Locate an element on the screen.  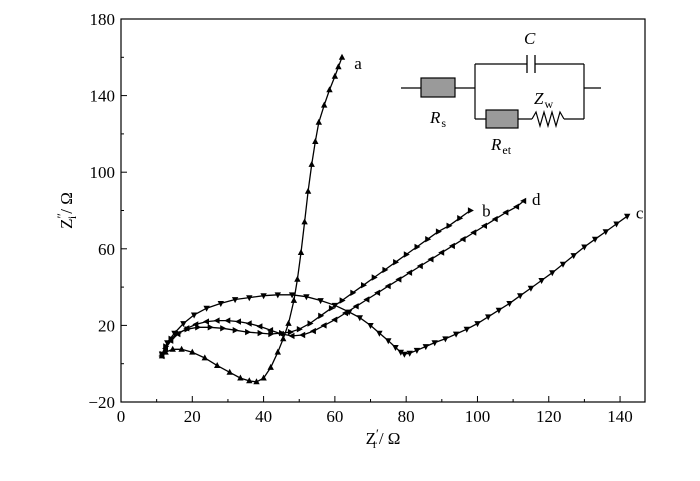
x-tick-label: 60 is located at coordinates (334, 416).